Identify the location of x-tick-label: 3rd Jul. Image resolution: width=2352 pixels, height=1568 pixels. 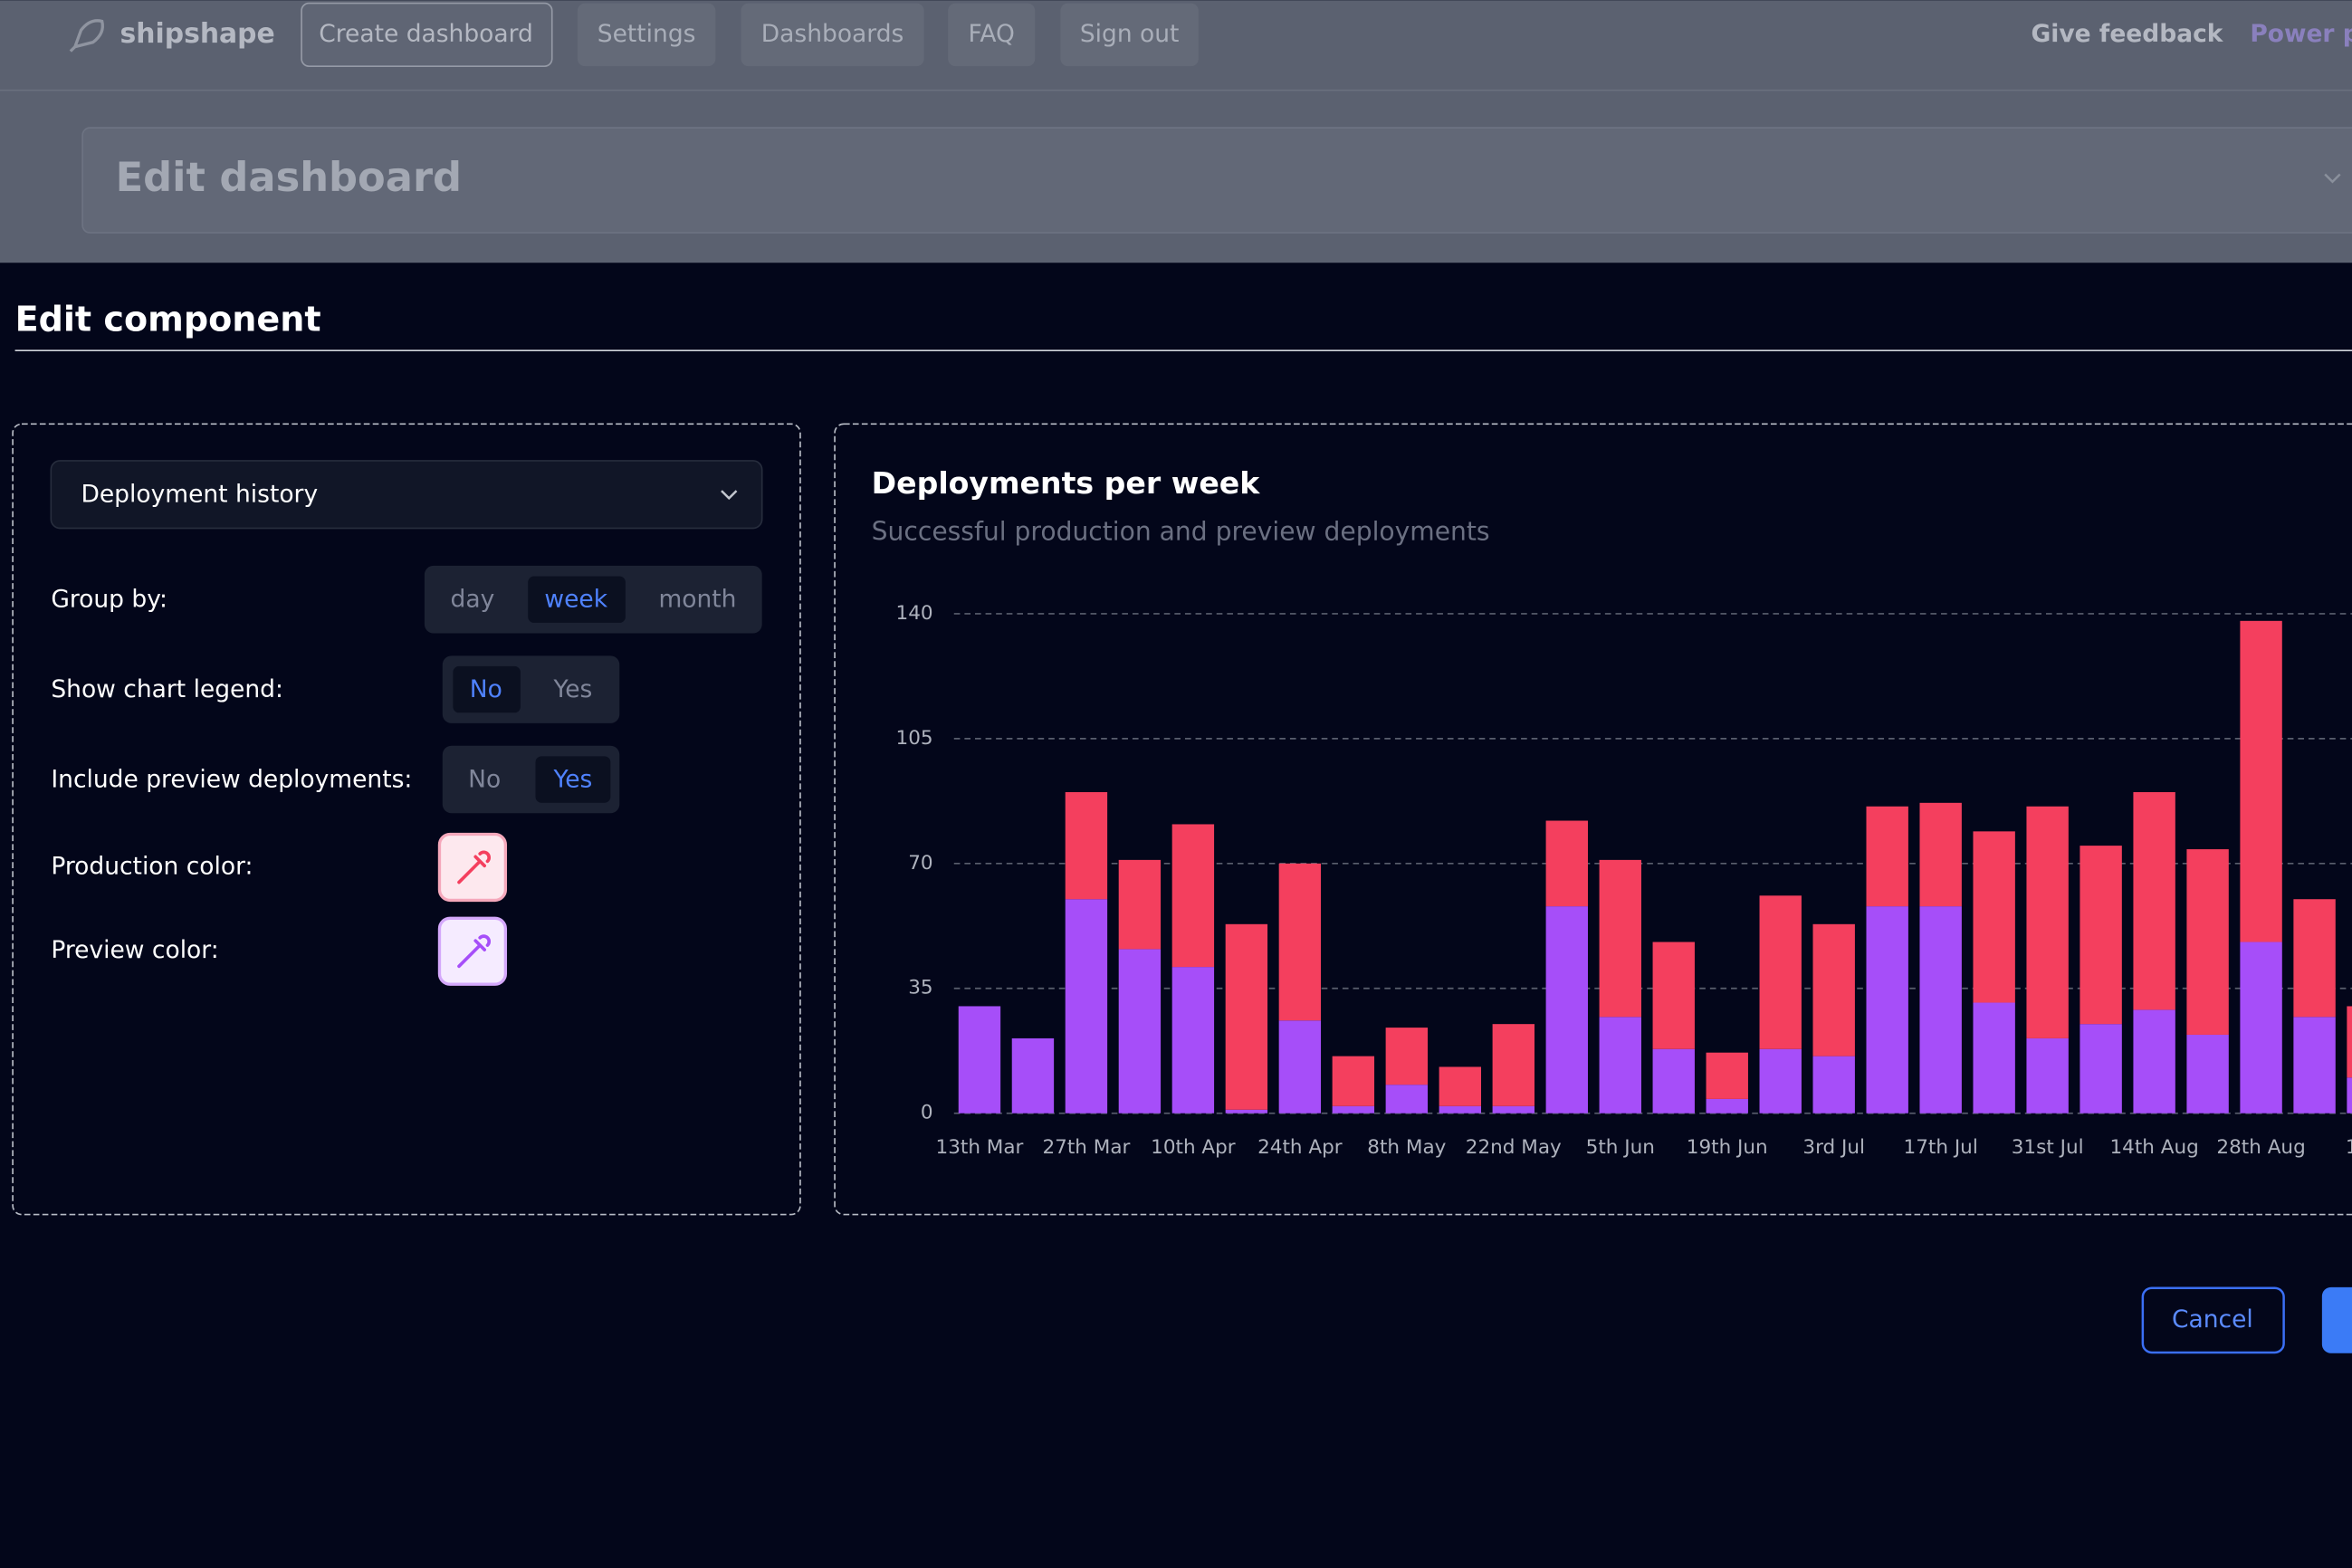
(1833, 1147).